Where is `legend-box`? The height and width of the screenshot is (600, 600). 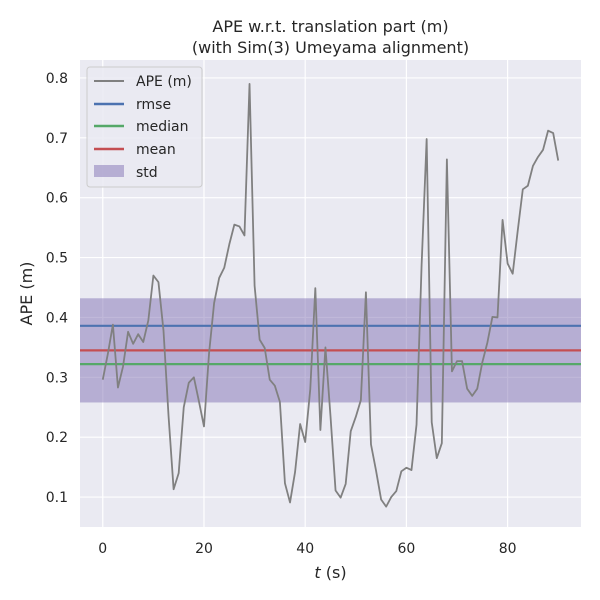
legend-box is located at coordinates (144, 127).